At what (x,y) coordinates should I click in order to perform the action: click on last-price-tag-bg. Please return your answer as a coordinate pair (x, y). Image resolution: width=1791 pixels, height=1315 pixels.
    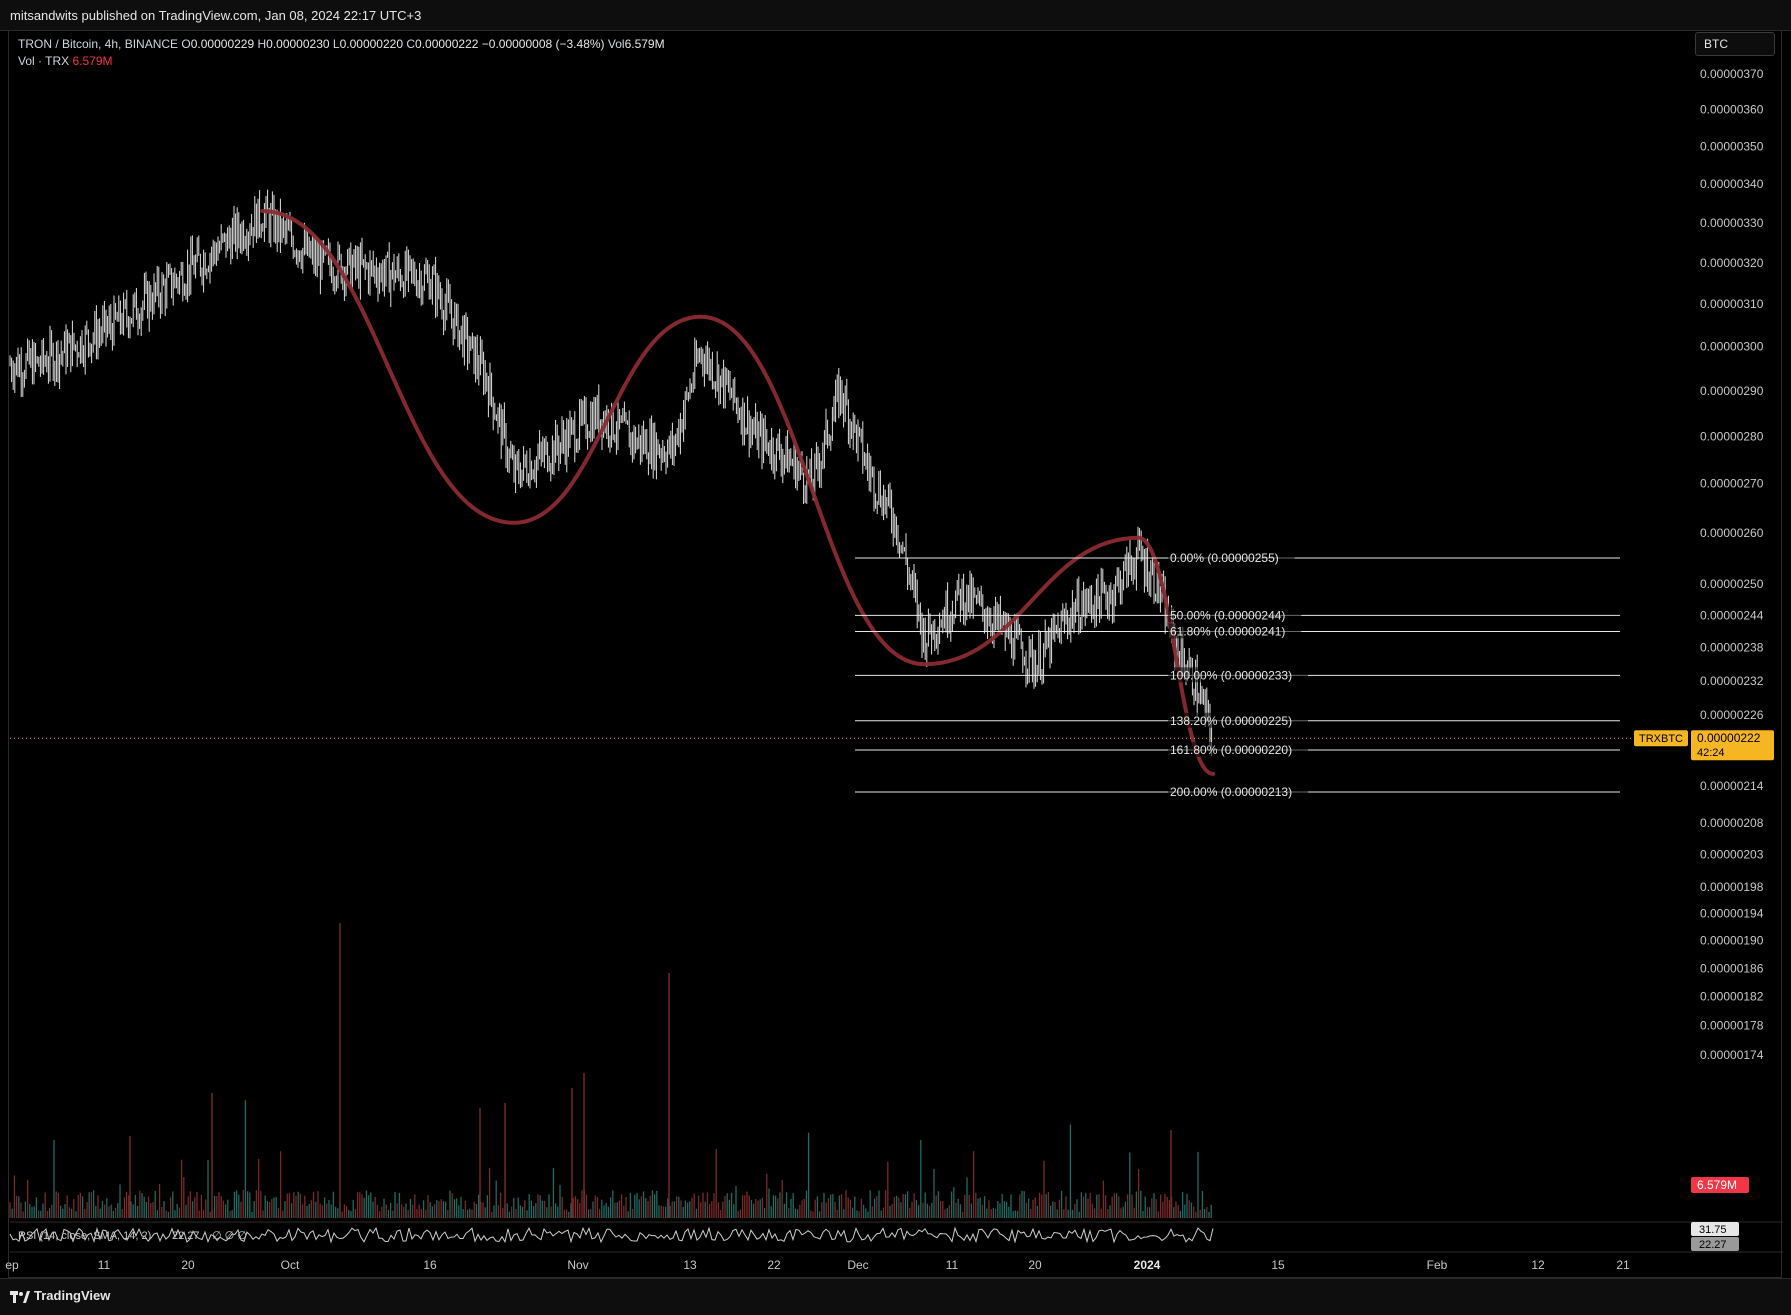
    Looking at the image, I should click on (1732, 745).